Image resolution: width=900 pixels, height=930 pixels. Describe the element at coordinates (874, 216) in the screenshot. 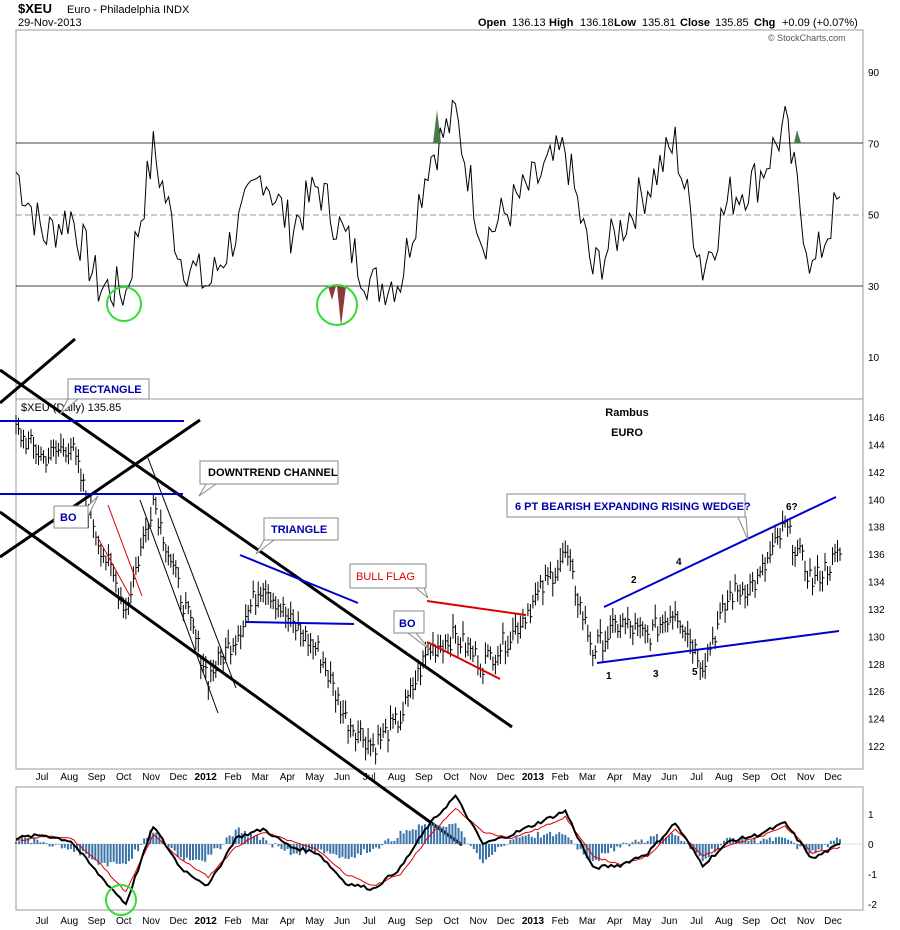

I see `rsi-axis: 90 70 50 30 10` at that location.